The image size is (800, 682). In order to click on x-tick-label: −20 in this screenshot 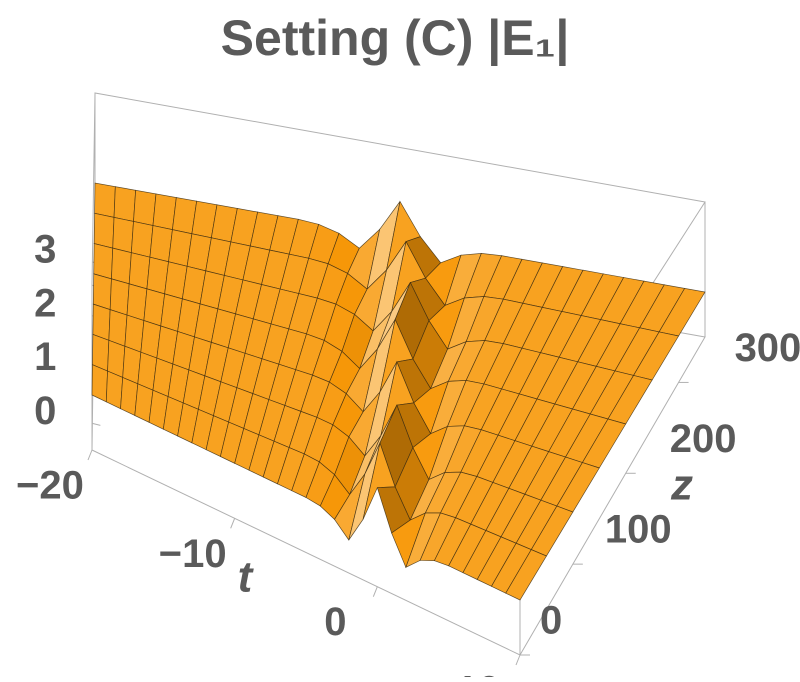, I will do `click(50, 486)`.